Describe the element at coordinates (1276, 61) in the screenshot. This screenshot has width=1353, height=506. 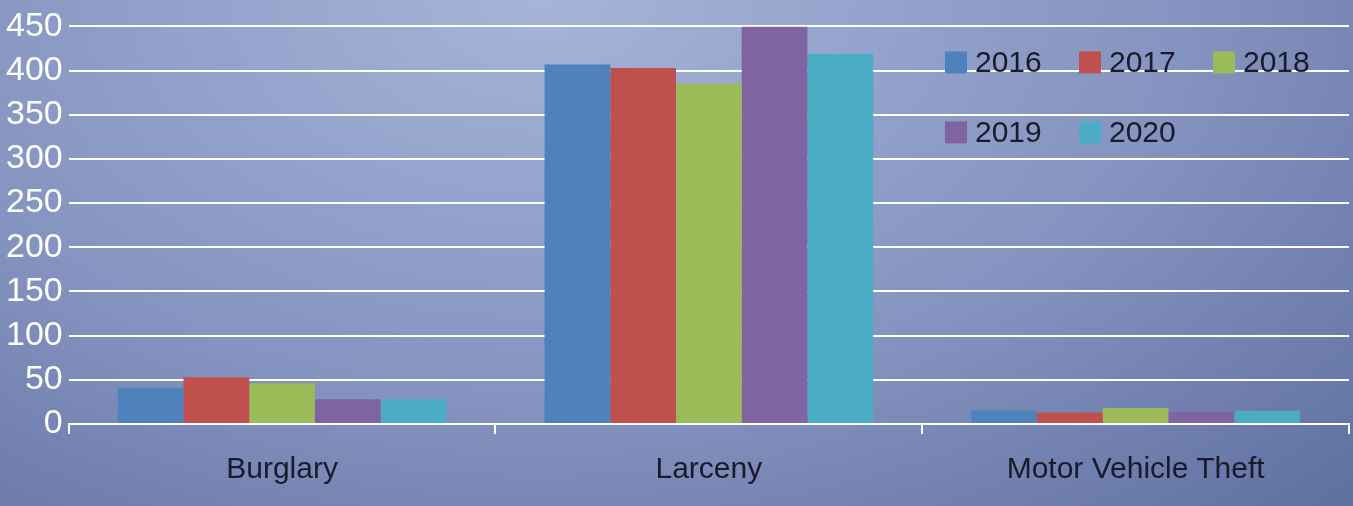
I see `legend-label: 2018` at that location.